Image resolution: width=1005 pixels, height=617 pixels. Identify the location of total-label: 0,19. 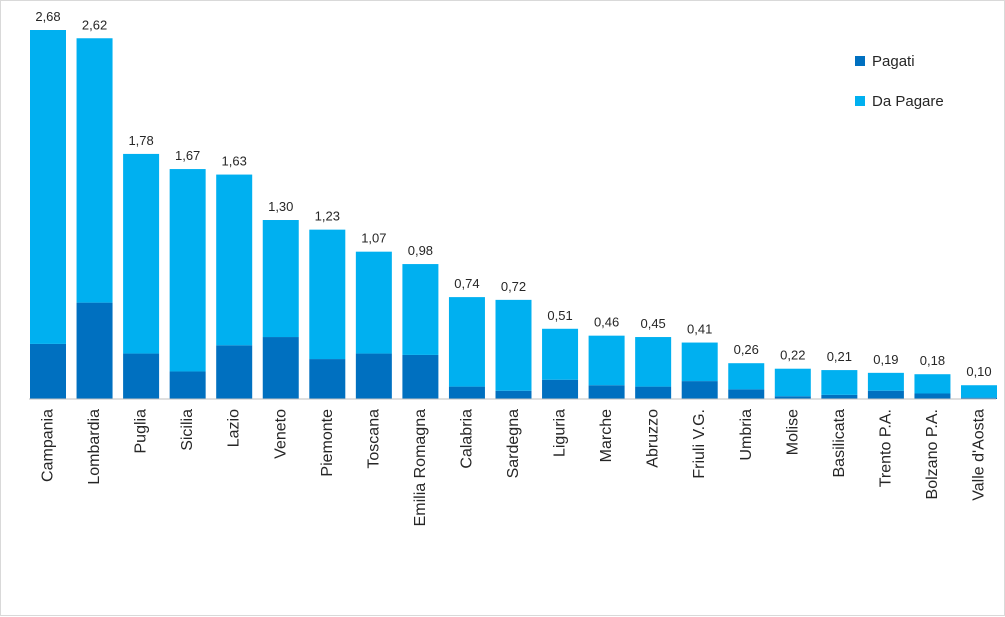
(885, 359).